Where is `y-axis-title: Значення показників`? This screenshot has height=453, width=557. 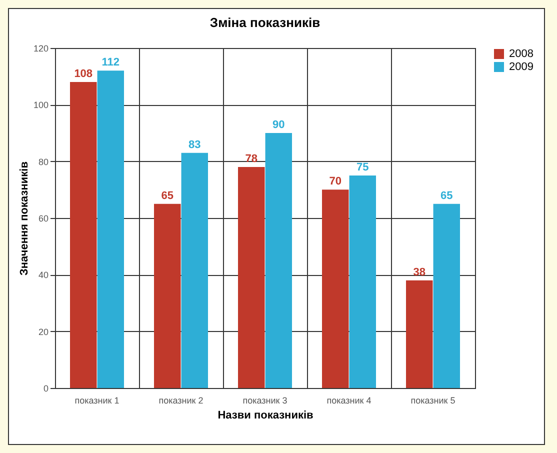
y-axis-title: Значення показників is located at coordinates (24, 218).